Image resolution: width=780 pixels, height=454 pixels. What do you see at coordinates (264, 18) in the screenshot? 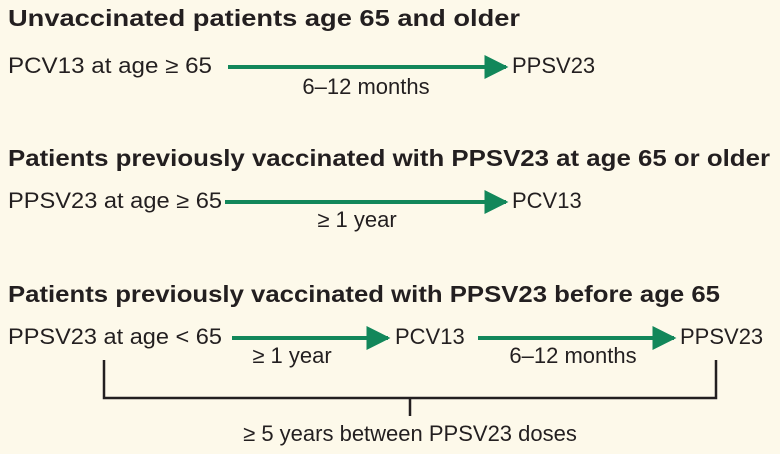
I see `section-title: Unvaccinated patients age 65 and older` at bounding box center [264, 18].